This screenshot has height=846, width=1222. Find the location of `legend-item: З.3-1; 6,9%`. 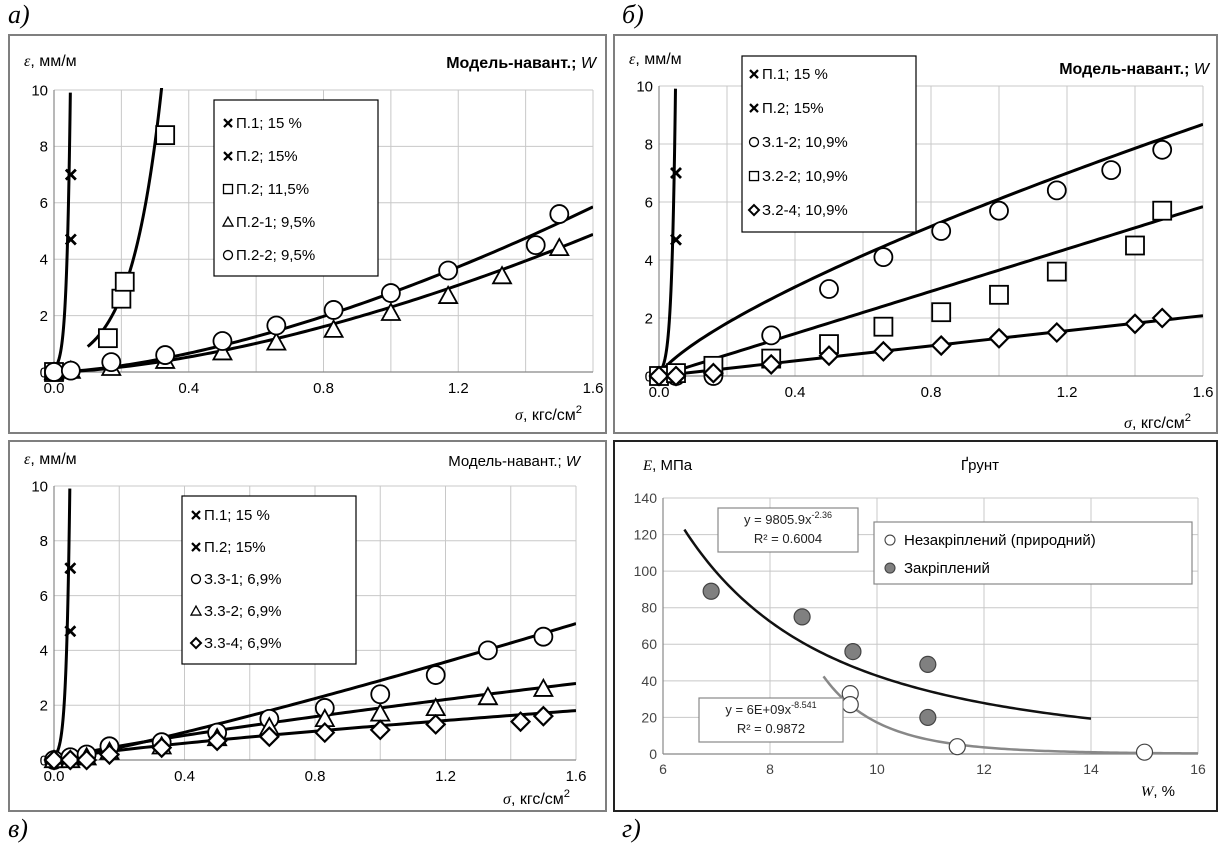

legend-item: З.3-1; 6,9% is located at coordinates (235, 579).